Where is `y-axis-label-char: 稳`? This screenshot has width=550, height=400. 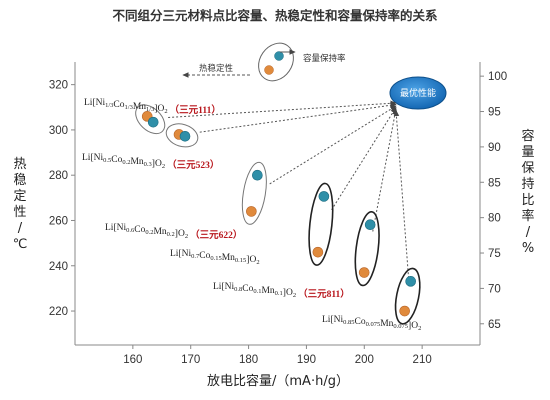 y-axis-label-char: 稳 is located at coordinates (19, 180).